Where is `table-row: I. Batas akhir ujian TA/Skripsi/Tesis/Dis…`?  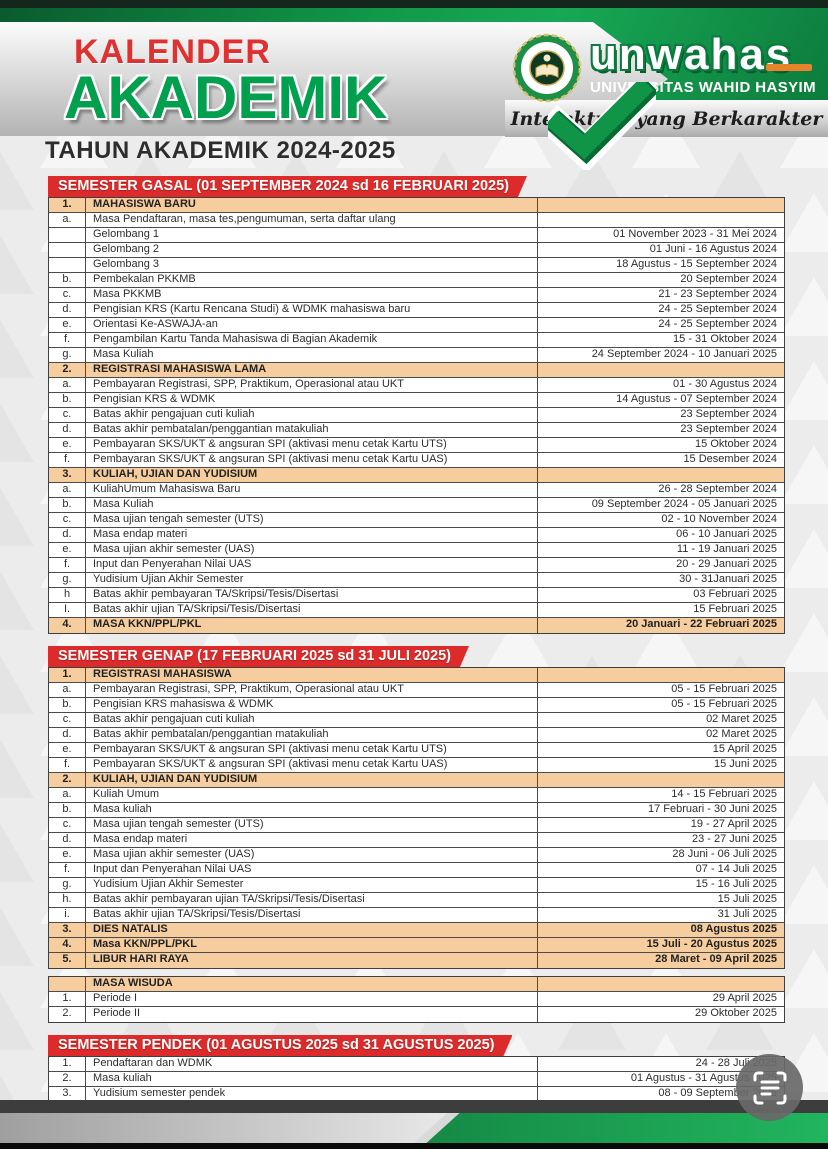 table-row: I. Batas akhir ujian TA/Skripsi/Tesis/Dis… is located at coordinates (416, 610).